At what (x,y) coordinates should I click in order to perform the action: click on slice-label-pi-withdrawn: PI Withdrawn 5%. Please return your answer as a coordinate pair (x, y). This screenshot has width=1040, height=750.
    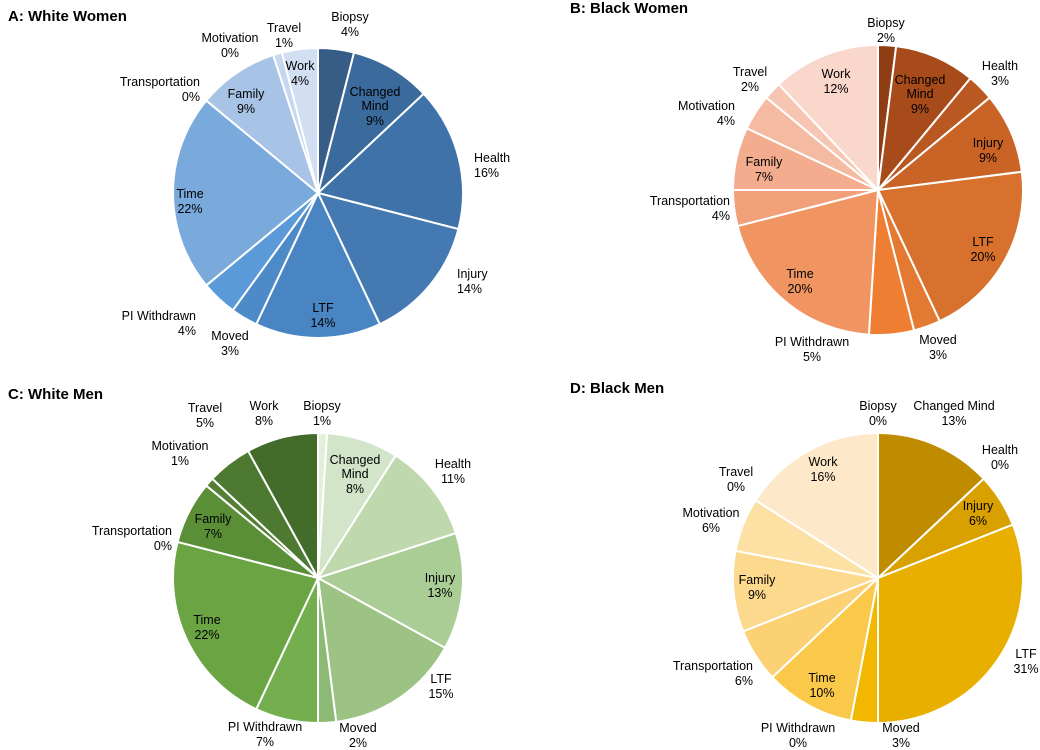
    Looking at the image, I should click on (812, 349).